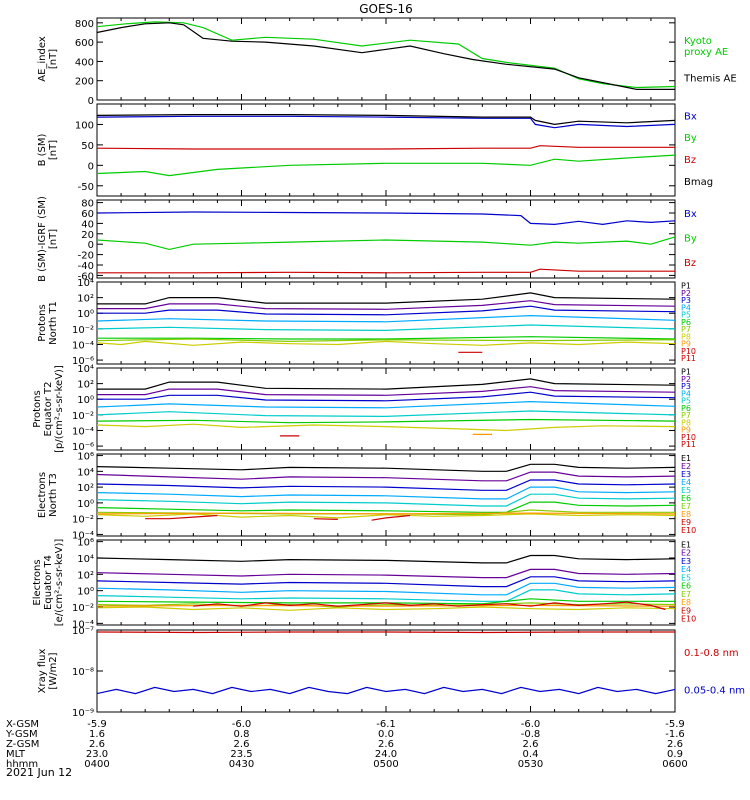  I want to click on series-line-P7, so click(386, 427).